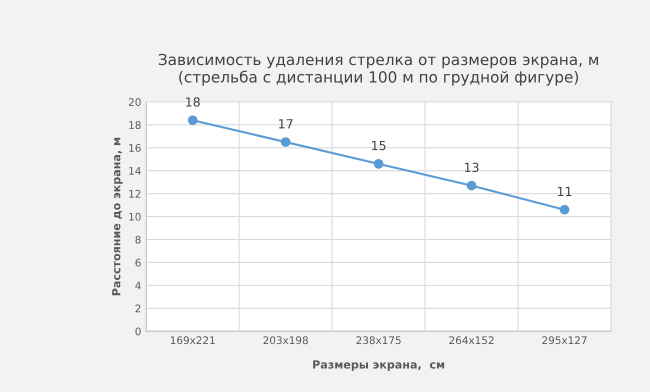 Image resolution: width=650 pixels, height=392 pixels. I want to click on chart-title: Зависимость удаления стрелка от размеров экрана, м (стрельба с дистанции 100 м по грудной фигуре), so click(378, 70).